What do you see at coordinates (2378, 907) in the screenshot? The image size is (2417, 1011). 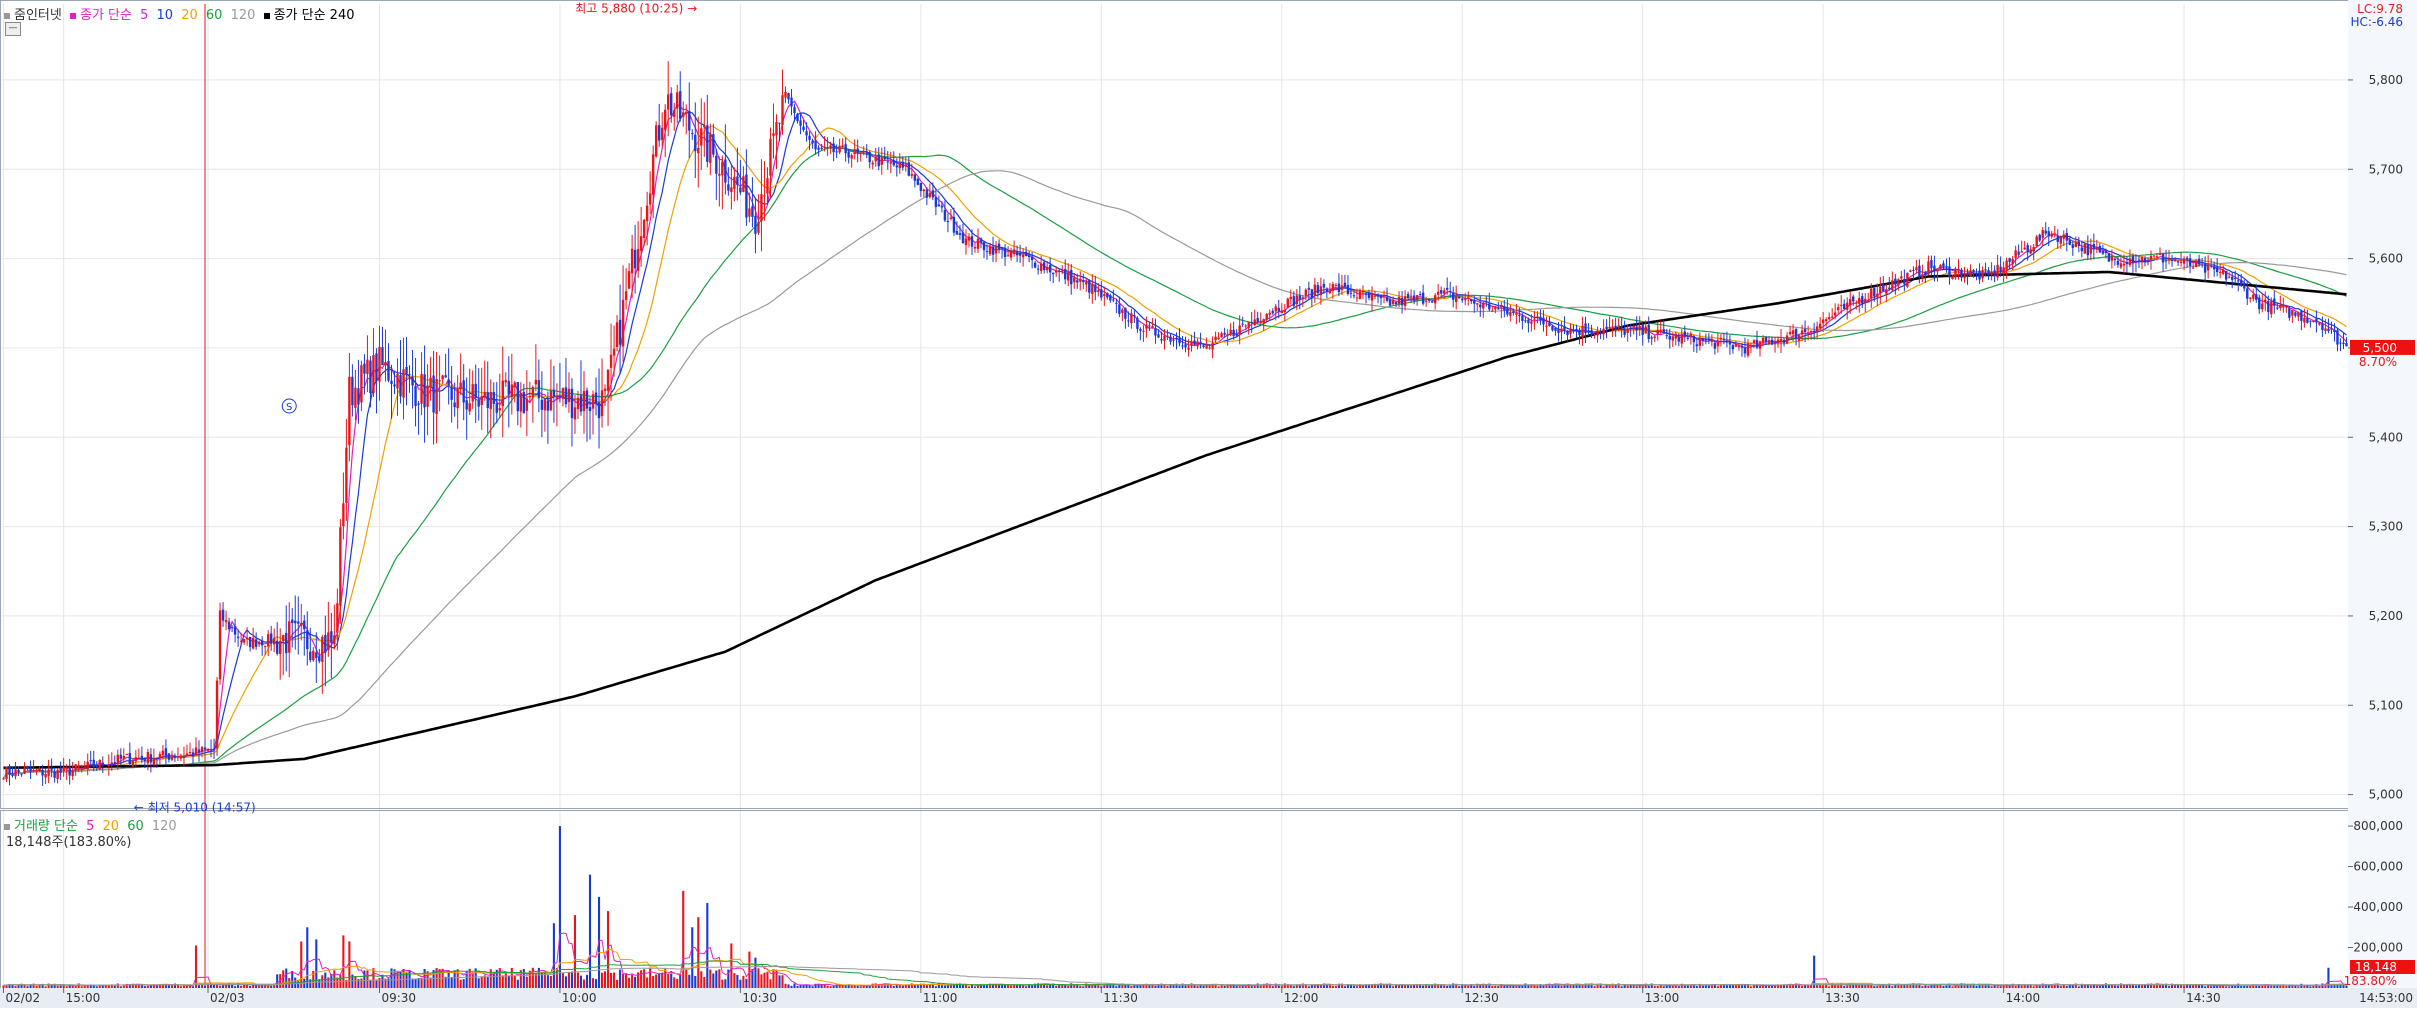 I see `volume-tick-label: 400,000` at bounding box center [2378, 907].